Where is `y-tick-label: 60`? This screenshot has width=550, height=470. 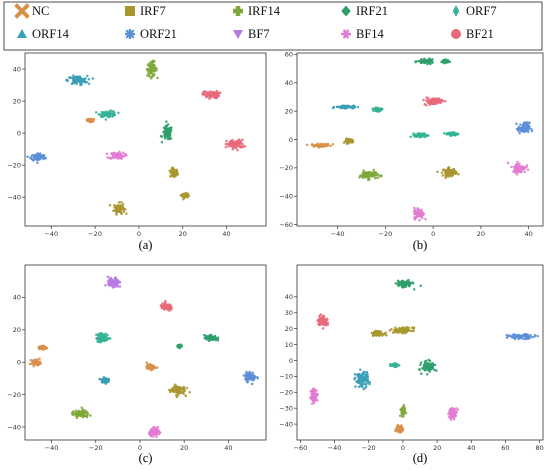
y-tick-label: 60 is located at coordinates (289, 55).